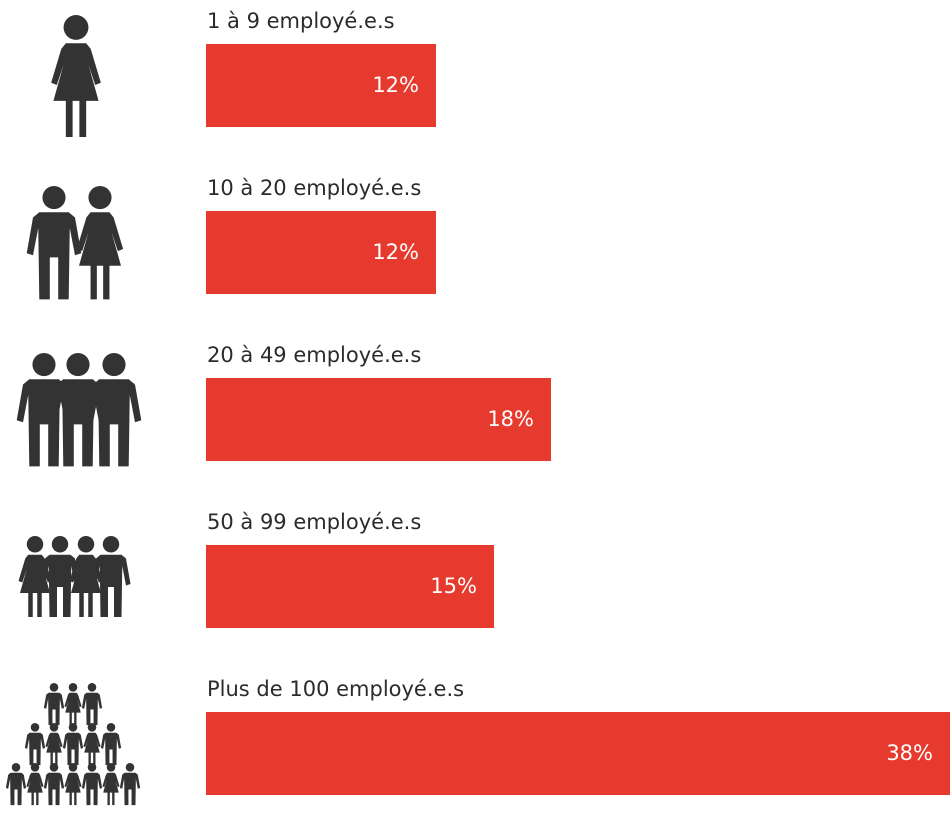  Describe the element at coordinates (80, 588) in the screenshot. I see `four-people-icon` at that location.